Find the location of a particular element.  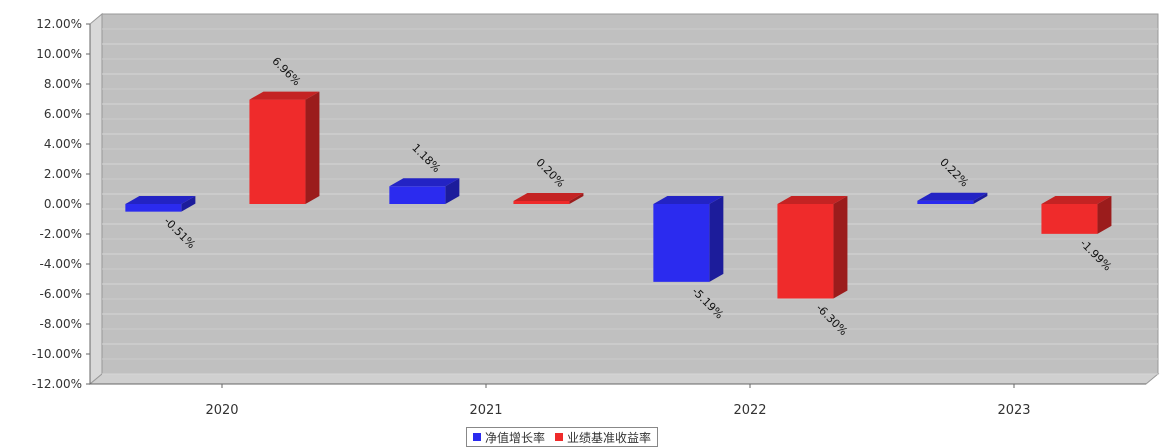

y-tick-label: 8.00% is located at coordinates (63, 84).